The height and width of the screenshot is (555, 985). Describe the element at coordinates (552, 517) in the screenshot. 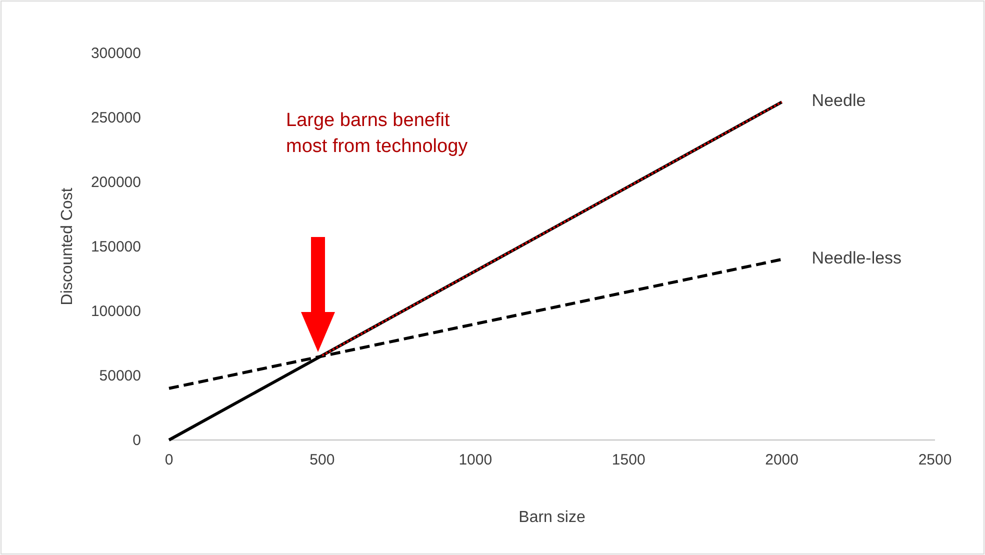

I see `x-axis-title: Barn size` at that location.